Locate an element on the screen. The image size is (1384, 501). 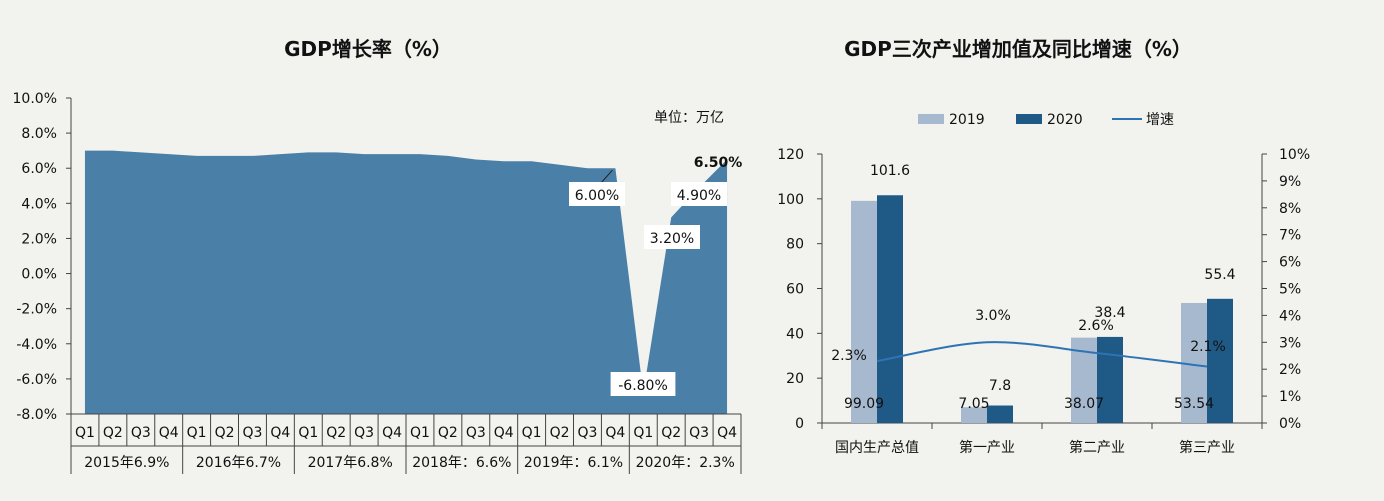
right-y2-tick-label: 4% is located at coordinates (1290, 316).